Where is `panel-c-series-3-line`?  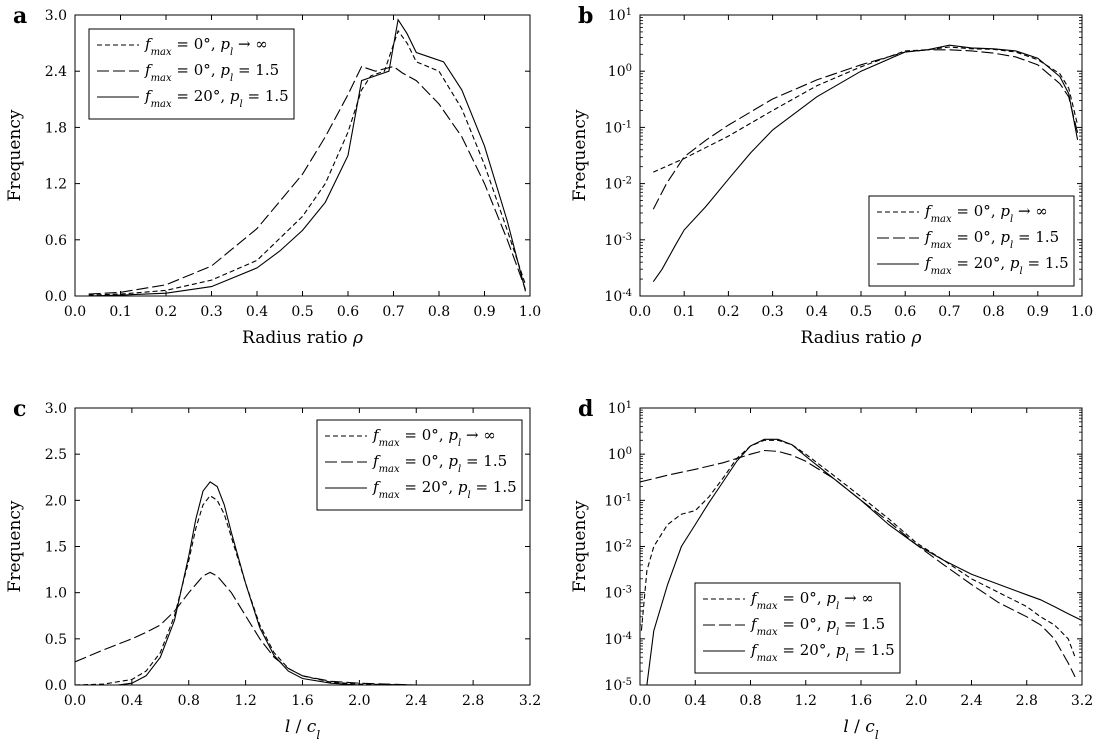 panel-c-series-3-line is located at coordinates (302, 583).